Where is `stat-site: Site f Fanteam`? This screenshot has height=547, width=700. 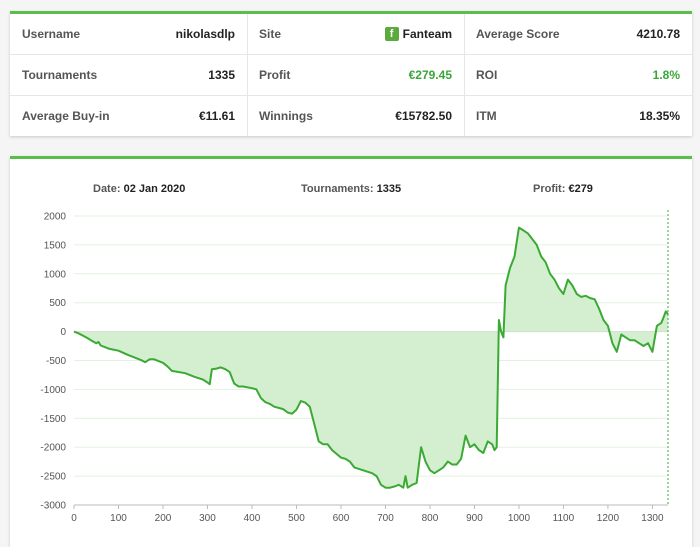 stat-site: Site f Fanteam is located at coordinates (355, 34).